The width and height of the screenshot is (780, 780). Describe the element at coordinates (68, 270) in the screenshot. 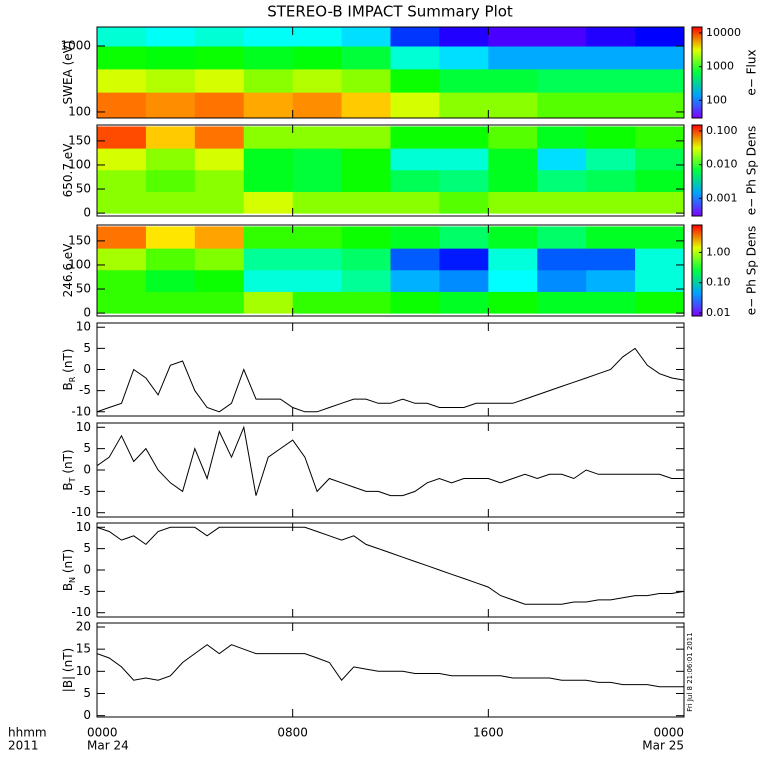

I see `y-axis-label: 246.6 eV` at that location.